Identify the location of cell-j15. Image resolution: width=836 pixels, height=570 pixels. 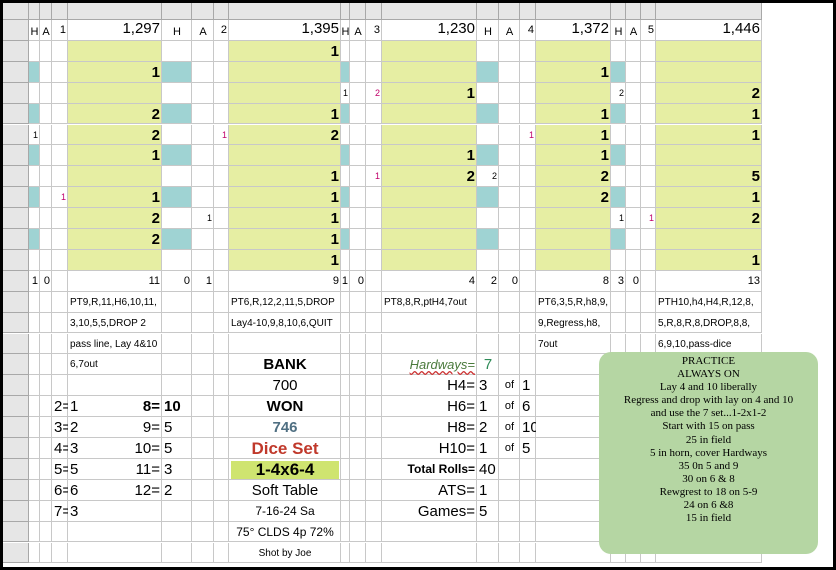
(358, 323).